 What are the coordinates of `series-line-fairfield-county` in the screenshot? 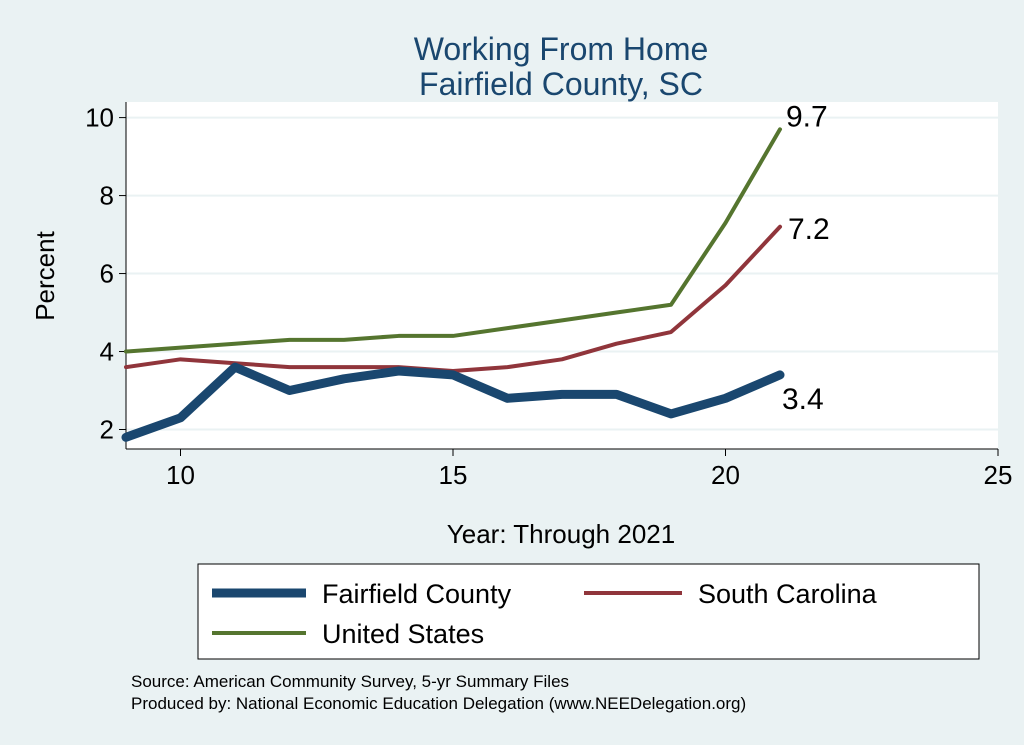 It's located at (453, 402).